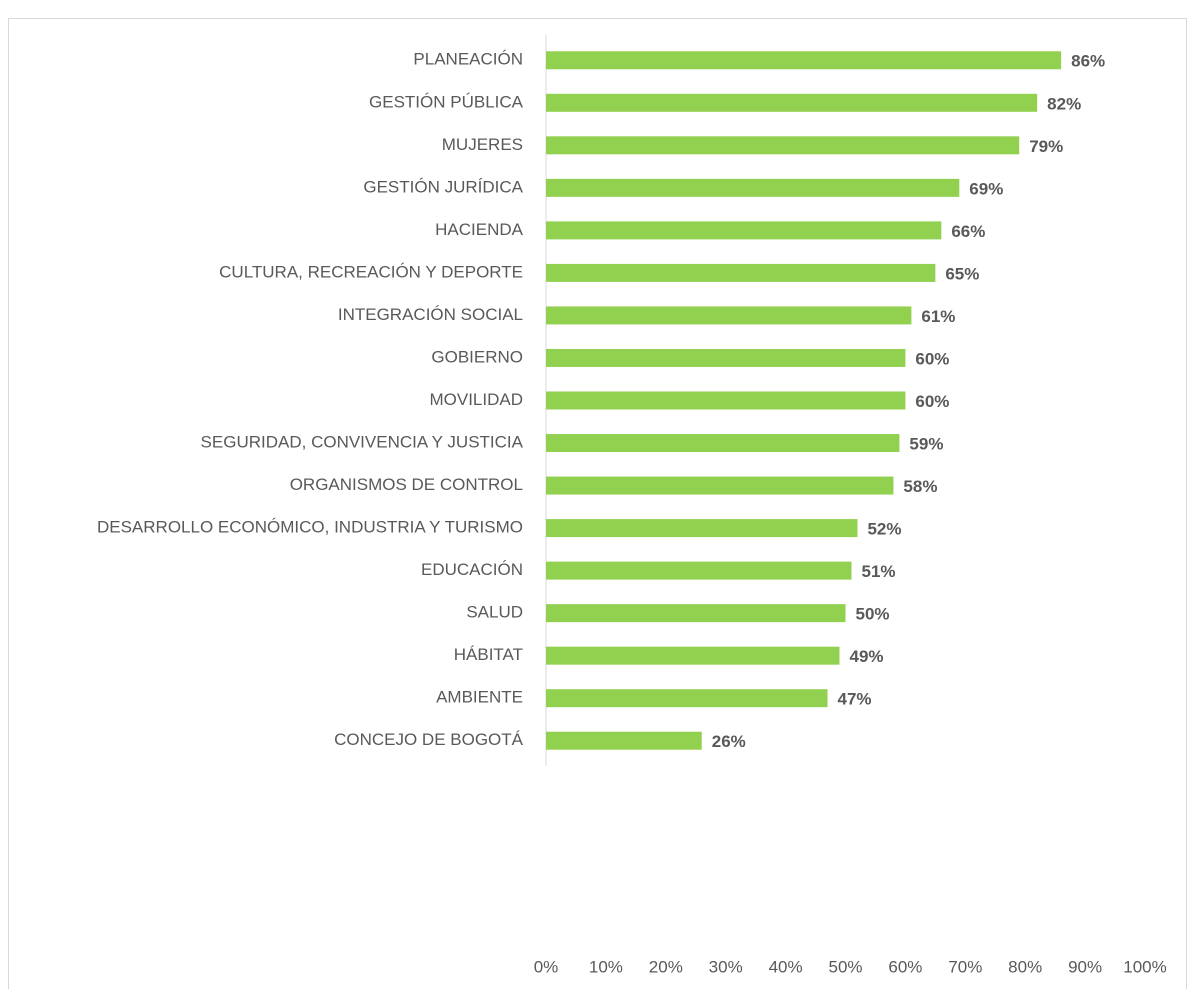 This screenshot has width=1192, height=989. What do you see at coordinates (666, 966) in the screenshot?
I see `x-tick-label: 20%` at bounding box center [666, 966].